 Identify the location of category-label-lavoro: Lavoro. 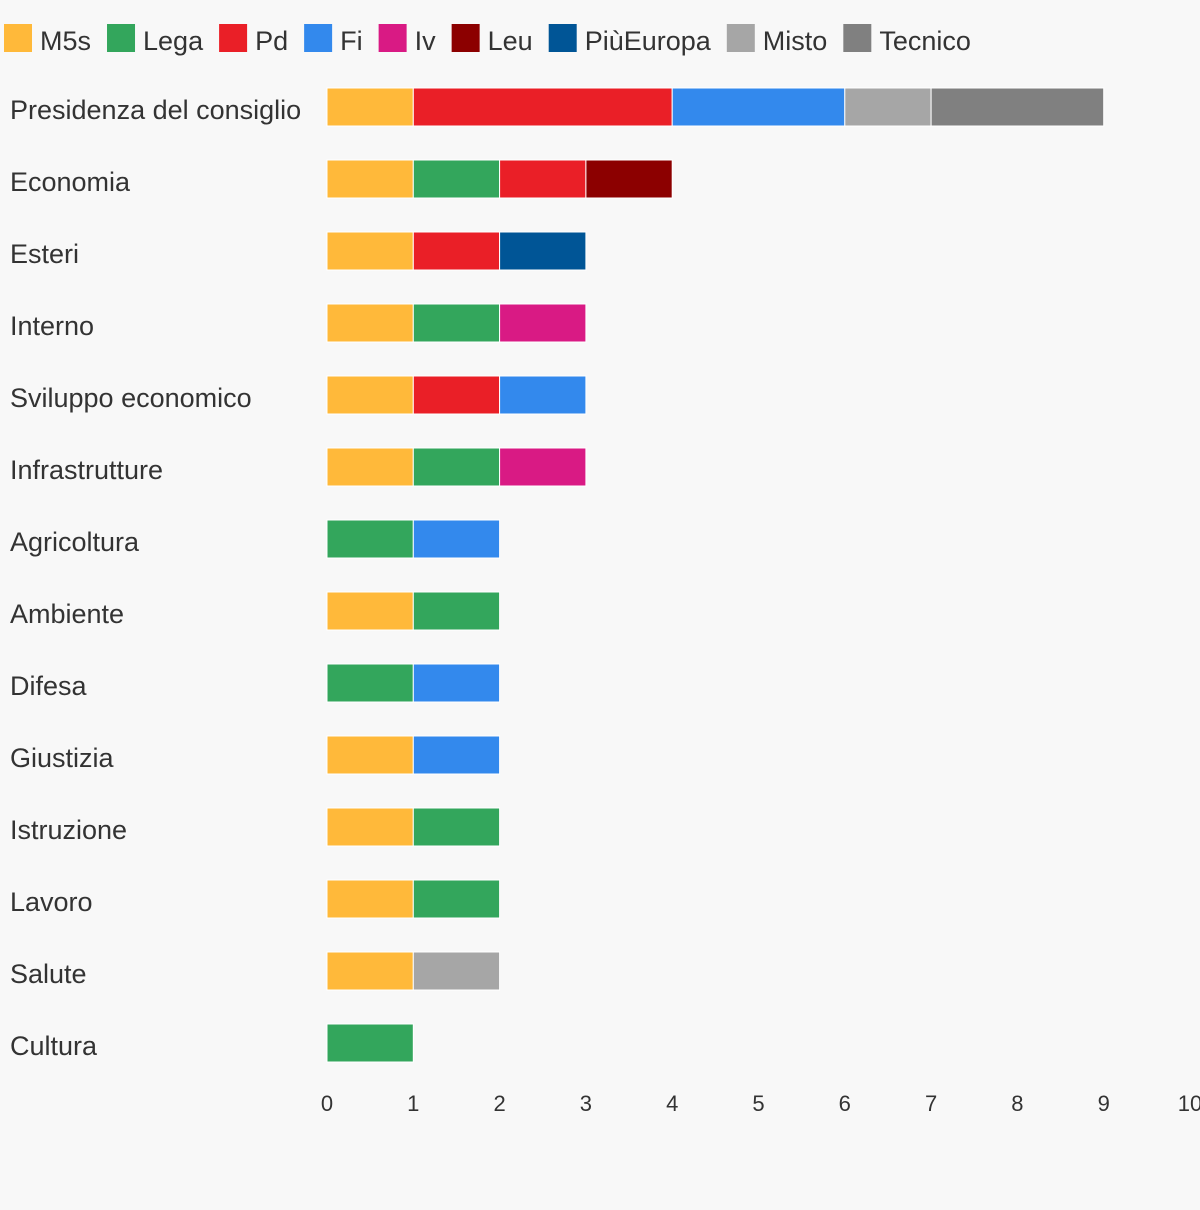
(51, 902).